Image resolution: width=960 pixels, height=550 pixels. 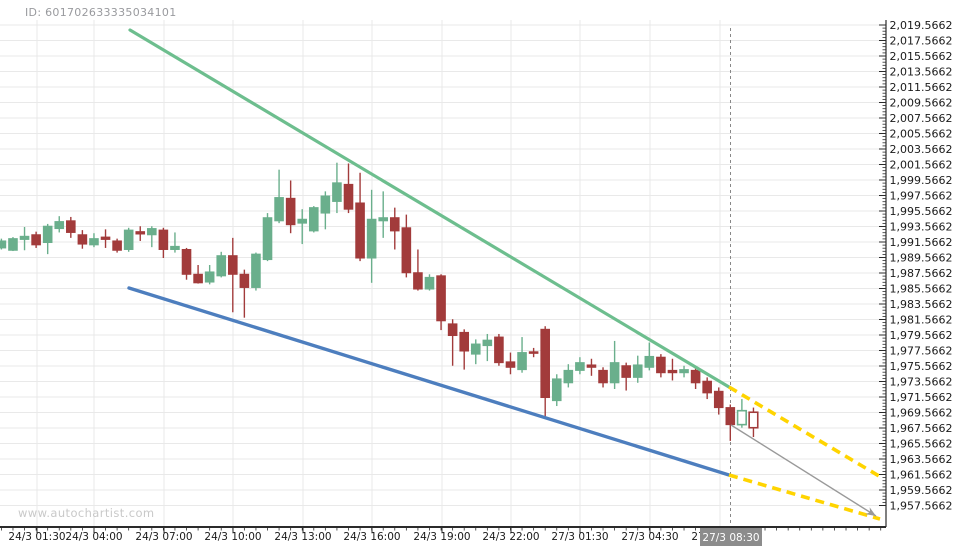 I want to click on highlighted-time-box, so click(x=731, y=537).